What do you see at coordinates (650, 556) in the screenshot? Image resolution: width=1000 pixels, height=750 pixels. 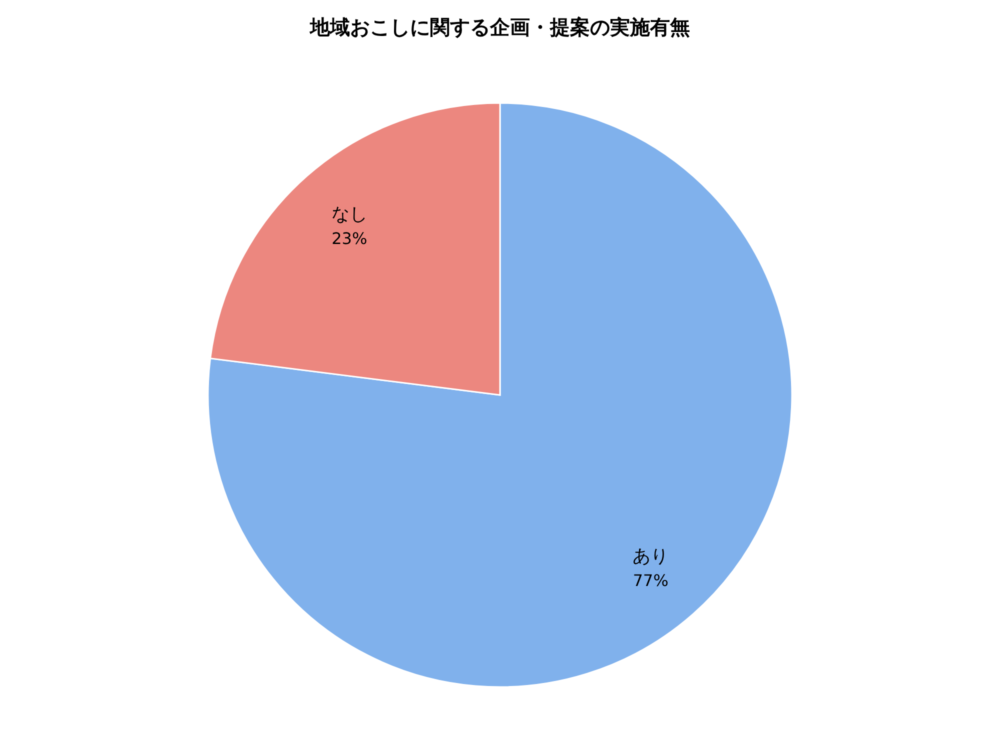 I see `slice-label: あり` at bounding box center [650, 556].